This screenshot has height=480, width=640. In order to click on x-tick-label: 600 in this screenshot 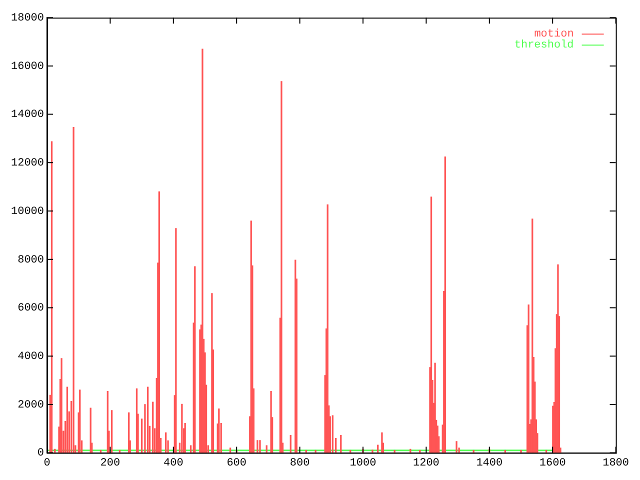, I will do `click(236, 463)`.